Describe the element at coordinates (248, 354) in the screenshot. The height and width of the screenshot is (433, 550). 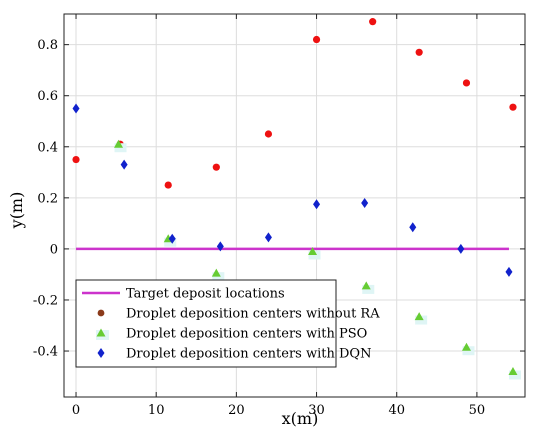
I see `legend-label: Droplet deposition centers with DQN` at that location.